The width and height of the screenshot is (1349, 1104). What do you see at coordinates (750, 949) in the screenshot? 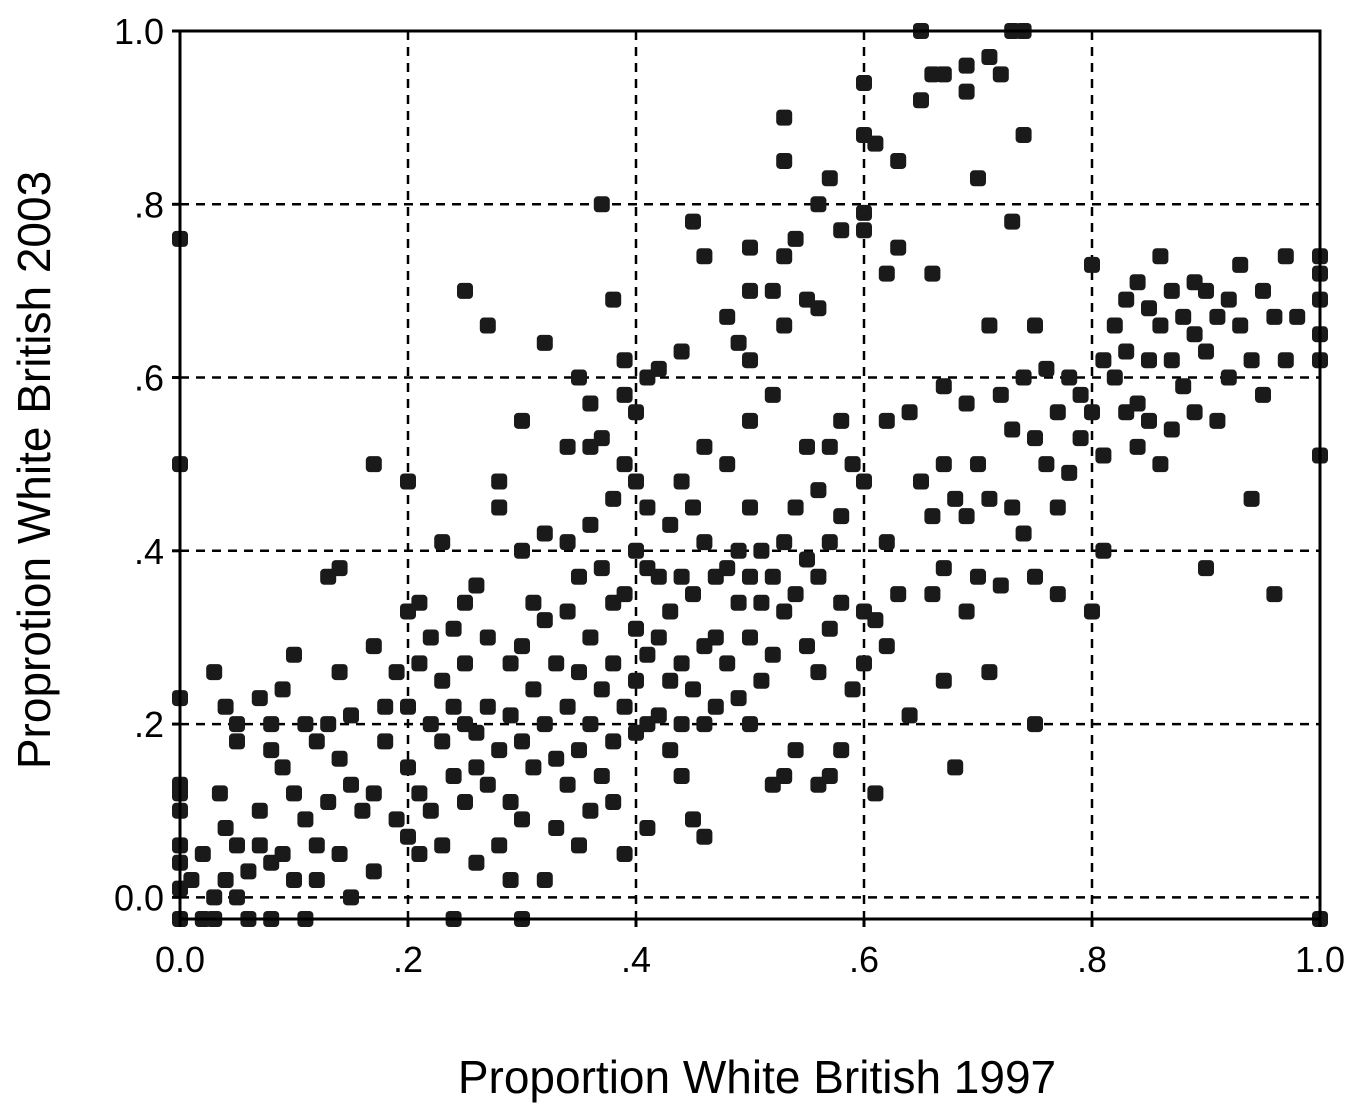
I see `x-tick-labels: 0.0 .2 .4 .6 .8 1.0` at bounding box center [750, 949].